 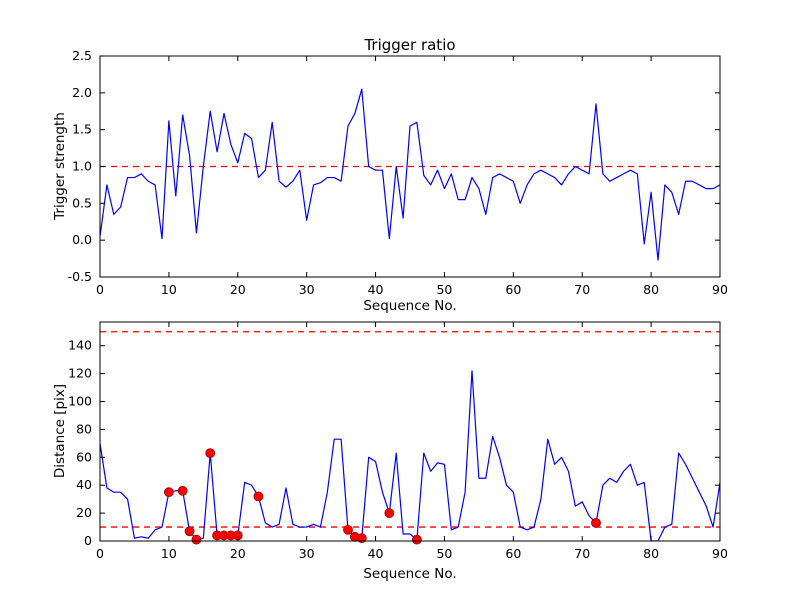 I want to click on svg-text: 2.0, so click(x=82, y=92).